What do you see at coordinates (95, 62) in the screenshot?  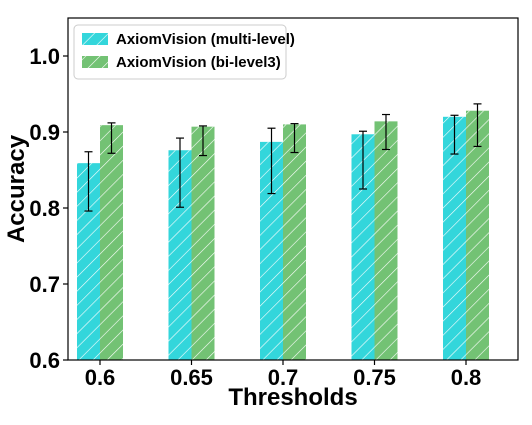 I see `legend-swatch-hatch-s1` at bounding box center [95, 62].